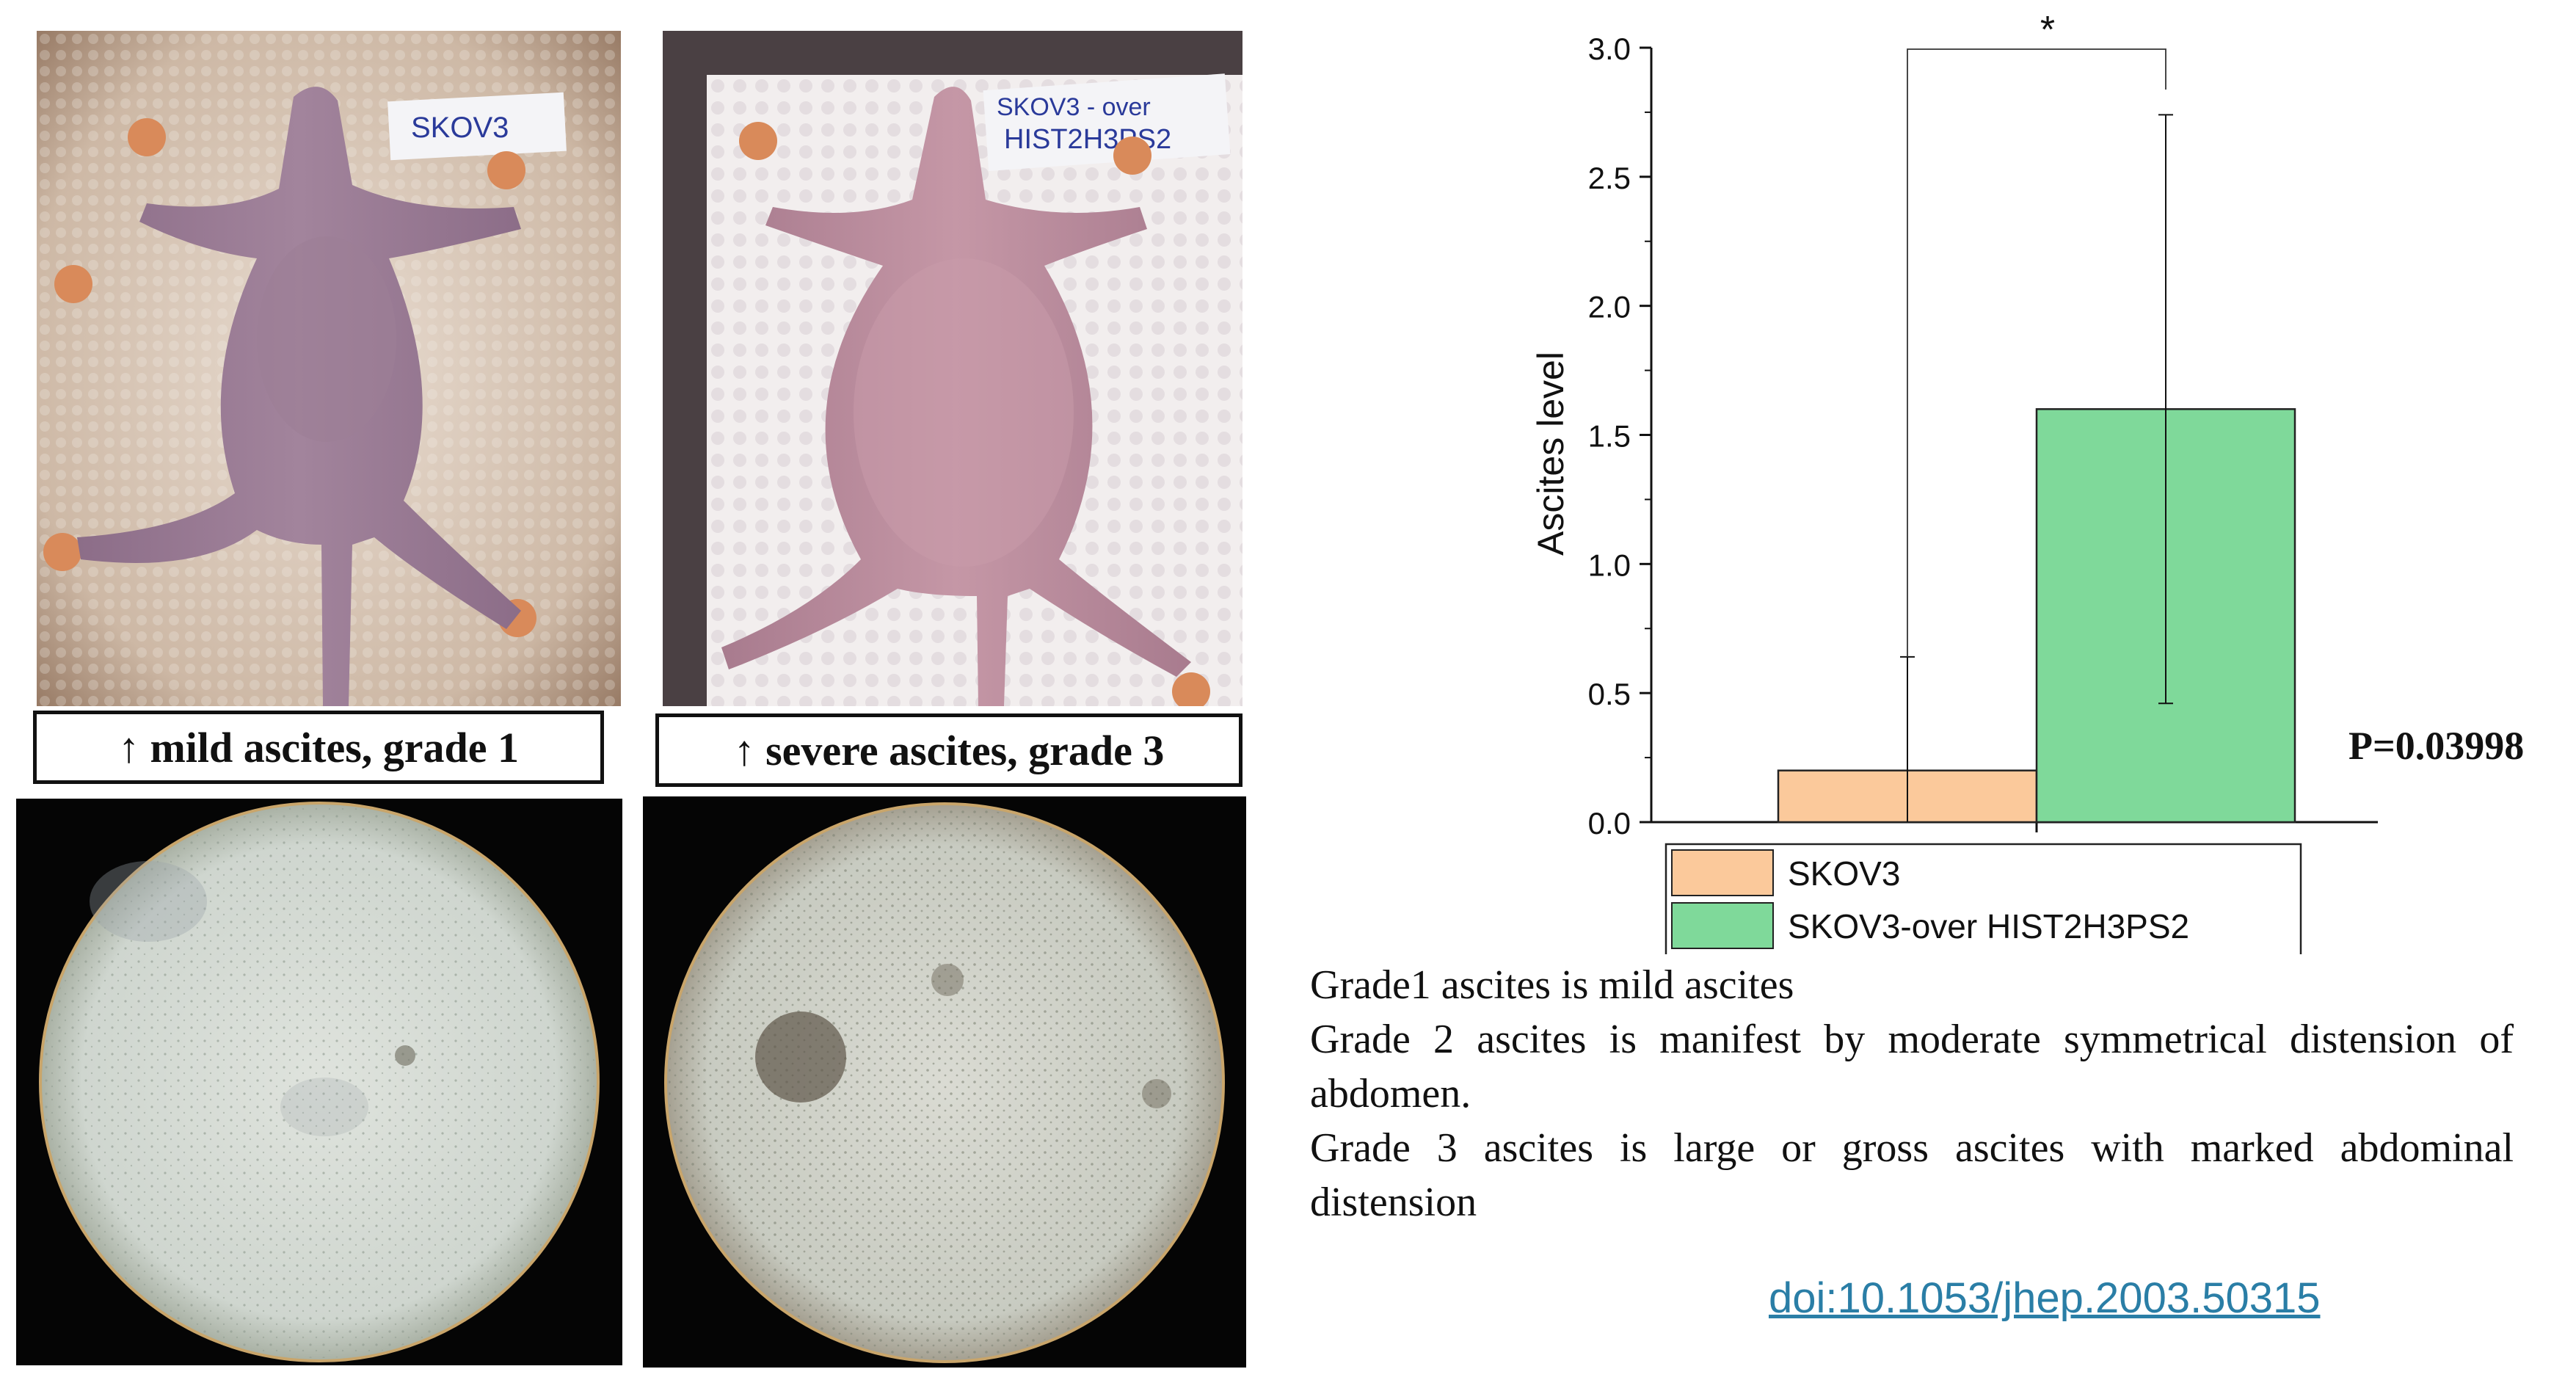 The height and width of the screenshot is (1380, 2576). Describe the element at coordinates (1609, 565) in the screenshot. I see `y-tick-label-2: 1.0` at that location.